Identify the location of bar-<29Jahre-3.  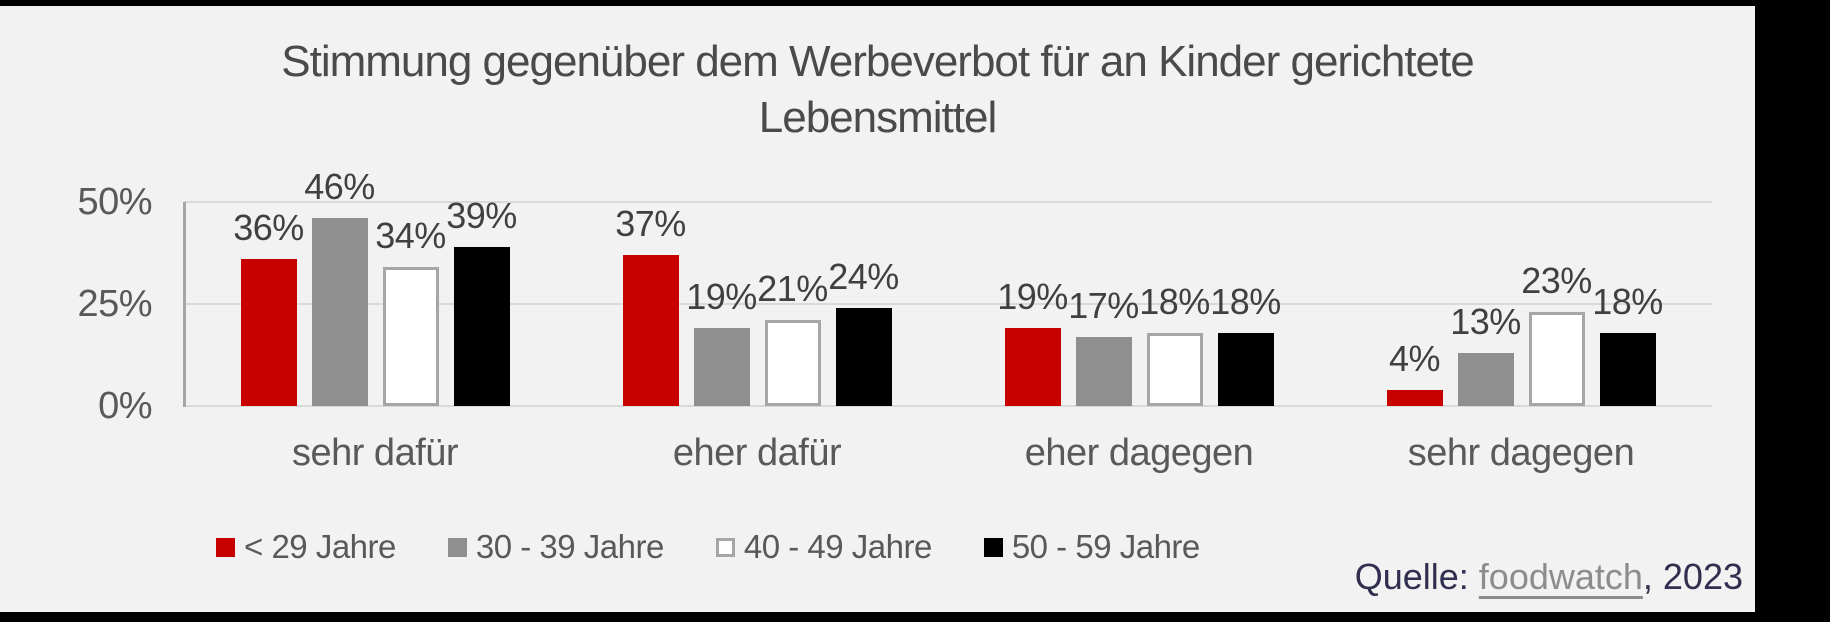
(1414, 398).